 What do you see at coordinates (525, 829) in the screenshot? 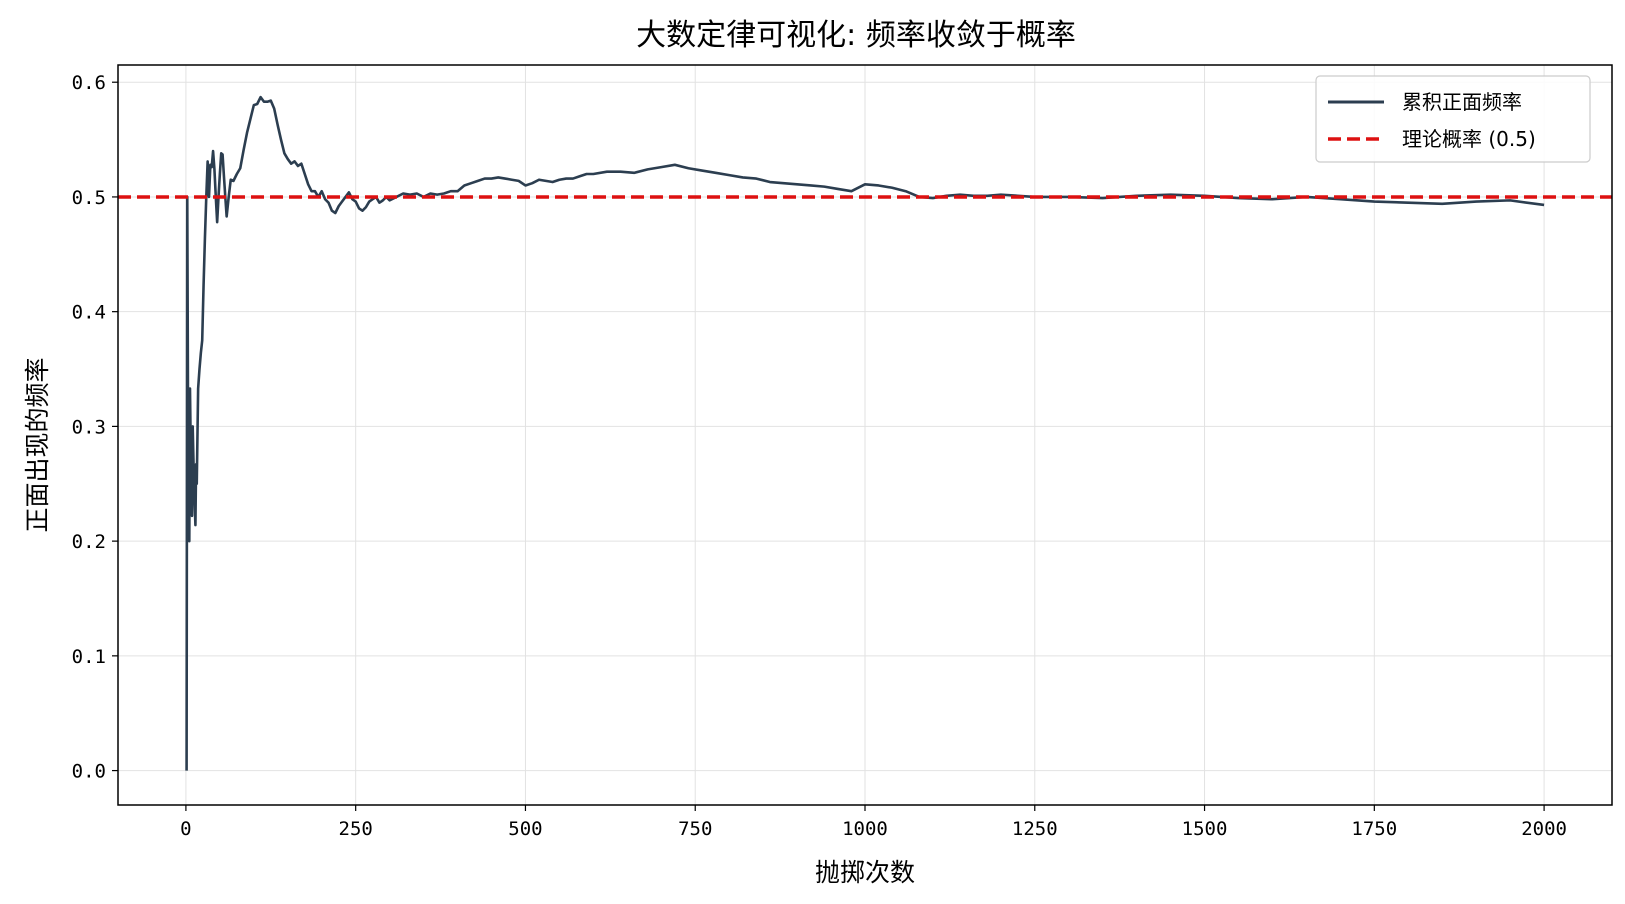
I see `x-tick-label: 500` at bounding box center [525, 829].